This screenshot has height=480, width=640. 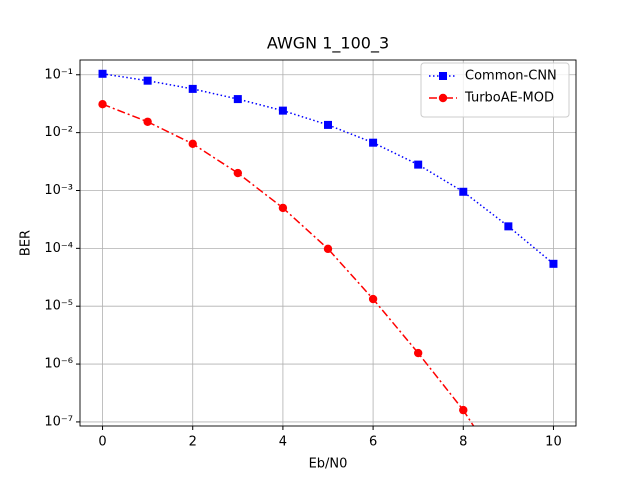 What do you see at coordinates (58, 74) in the screenshot?
I see `y-tick-label: 10⁻¹` at bounding box center [58, 74].